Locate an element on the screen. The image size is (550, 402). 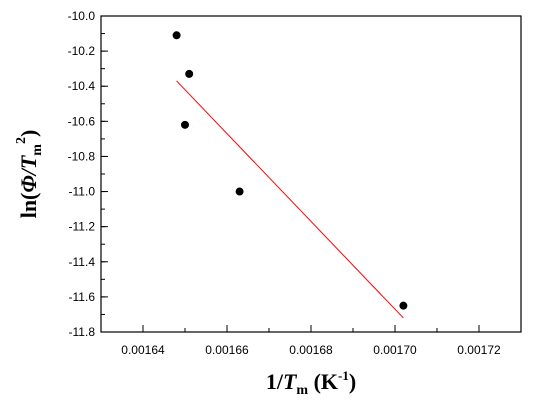
y-tick-label: -11.0 is located at coordinates (82, 192).